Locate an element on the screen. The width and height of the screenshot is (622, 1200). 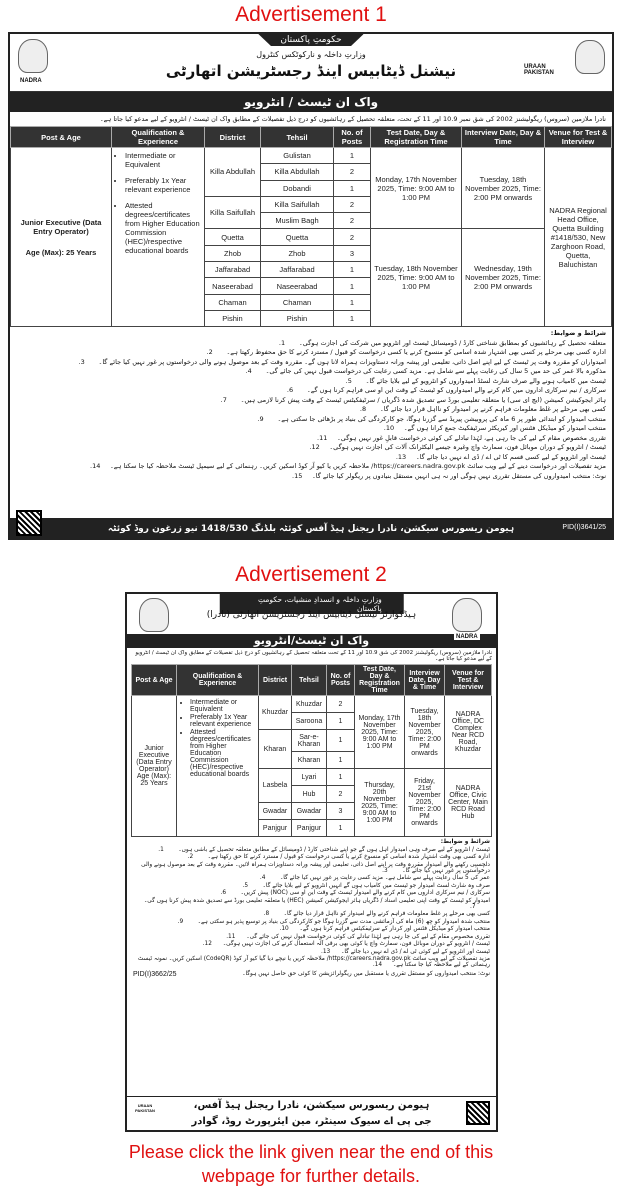
condition-number: 10. is located at coordinates (389, 428).